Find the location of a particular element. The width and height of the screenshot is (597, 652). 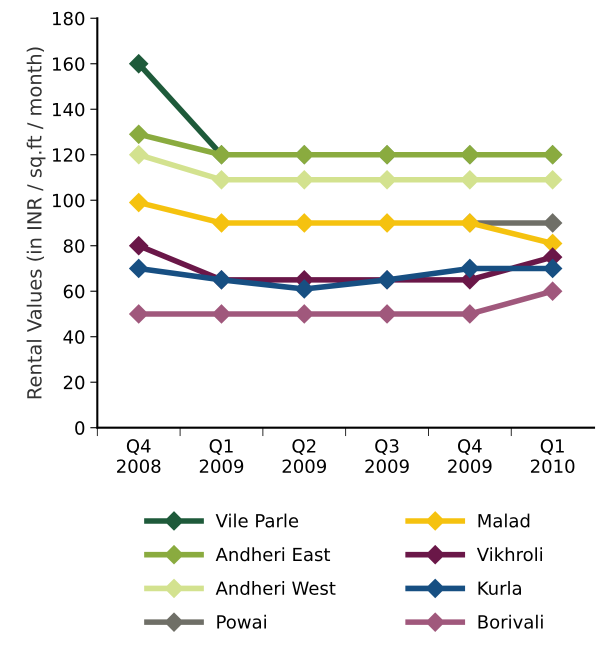

legend-label: Borivali is located at coordinates (510, 621).